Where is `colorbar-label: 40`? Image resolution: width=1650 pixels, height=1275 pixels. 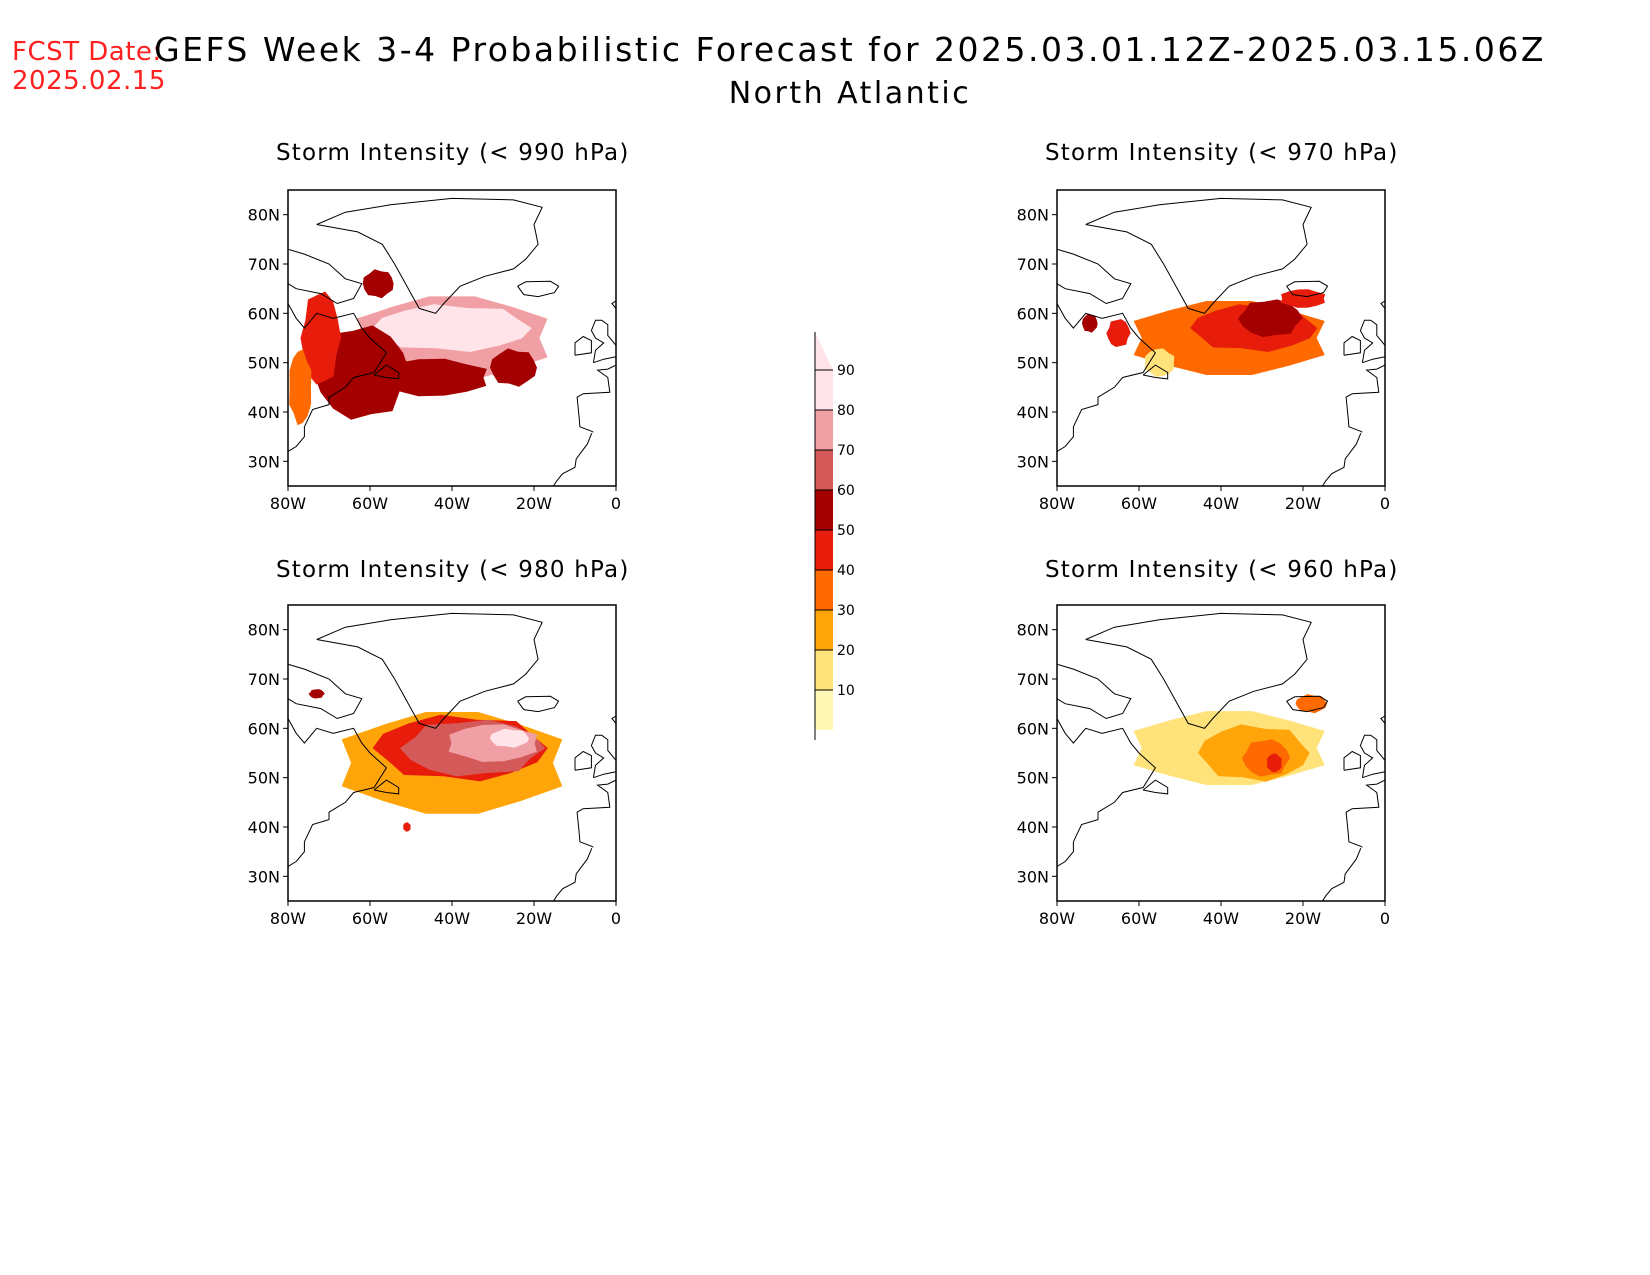 colorbar-label: 40 is located at coordinates (846, 571).